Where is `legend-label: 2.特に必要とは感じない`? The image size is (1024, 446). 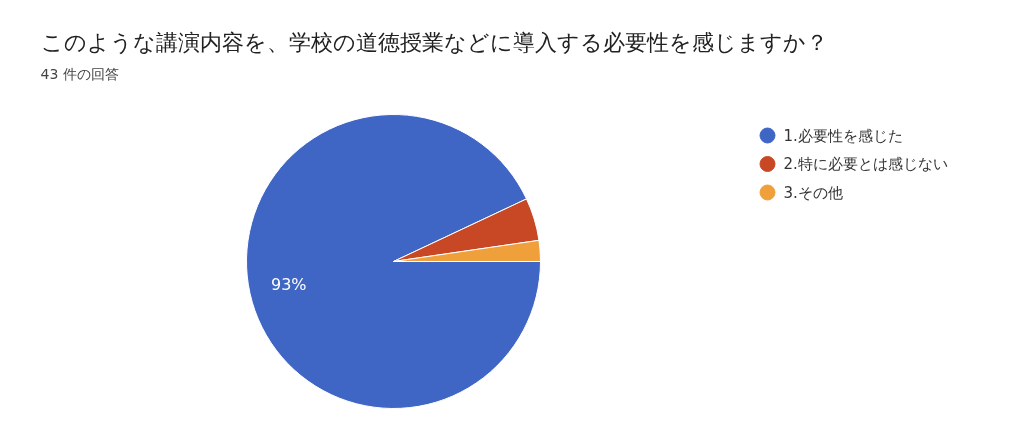
legend-label: 2.特に必要とは感じない is located at coordinates (865, 164).